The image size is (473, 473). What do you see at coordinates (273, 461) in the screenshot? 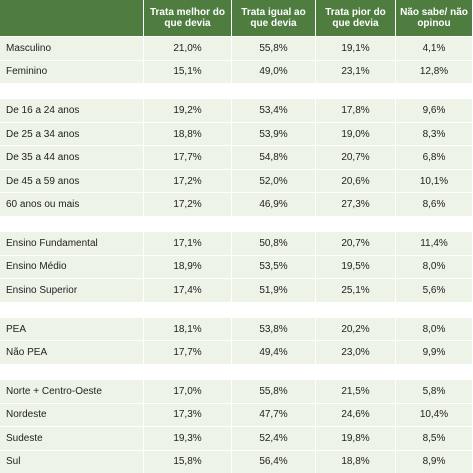
I see `cell-value: 56,4%` at bounding box center [273, 461].